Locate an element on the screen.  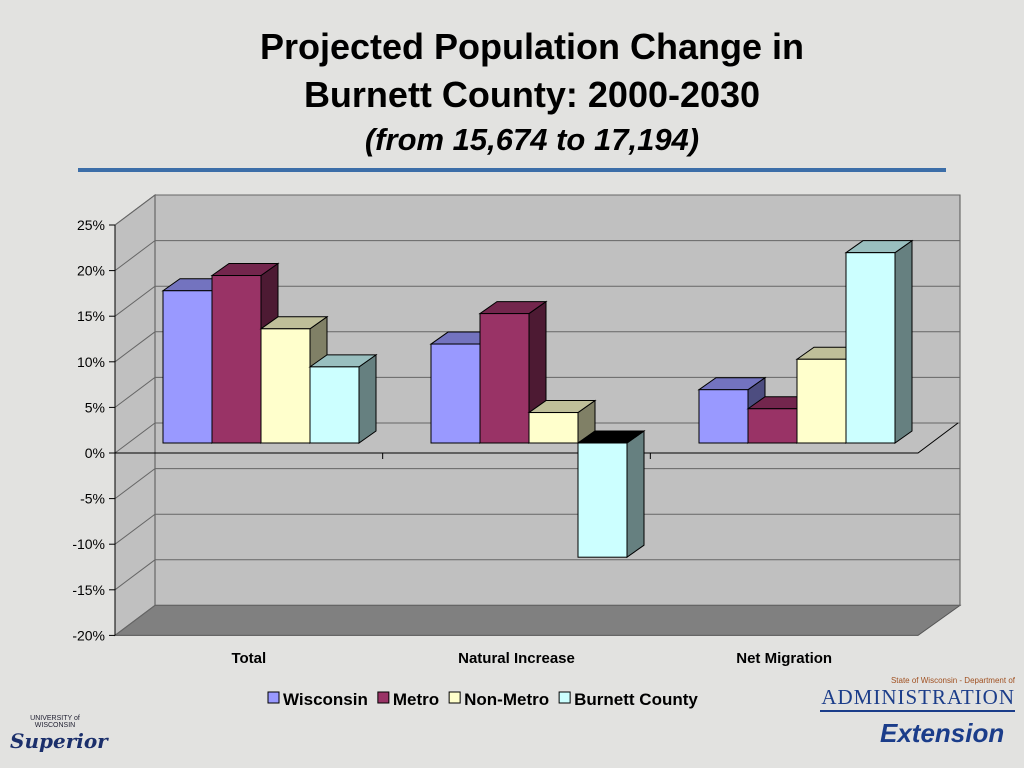
y-tick-label: -15% is located at coordinates (88, 590).